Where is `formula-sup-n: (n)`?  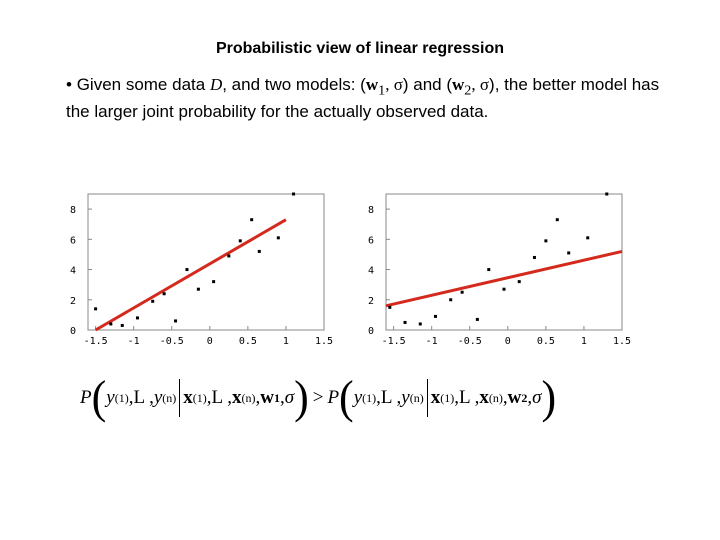 formula-sup-n: (n) is located at coordinates (169, 397).